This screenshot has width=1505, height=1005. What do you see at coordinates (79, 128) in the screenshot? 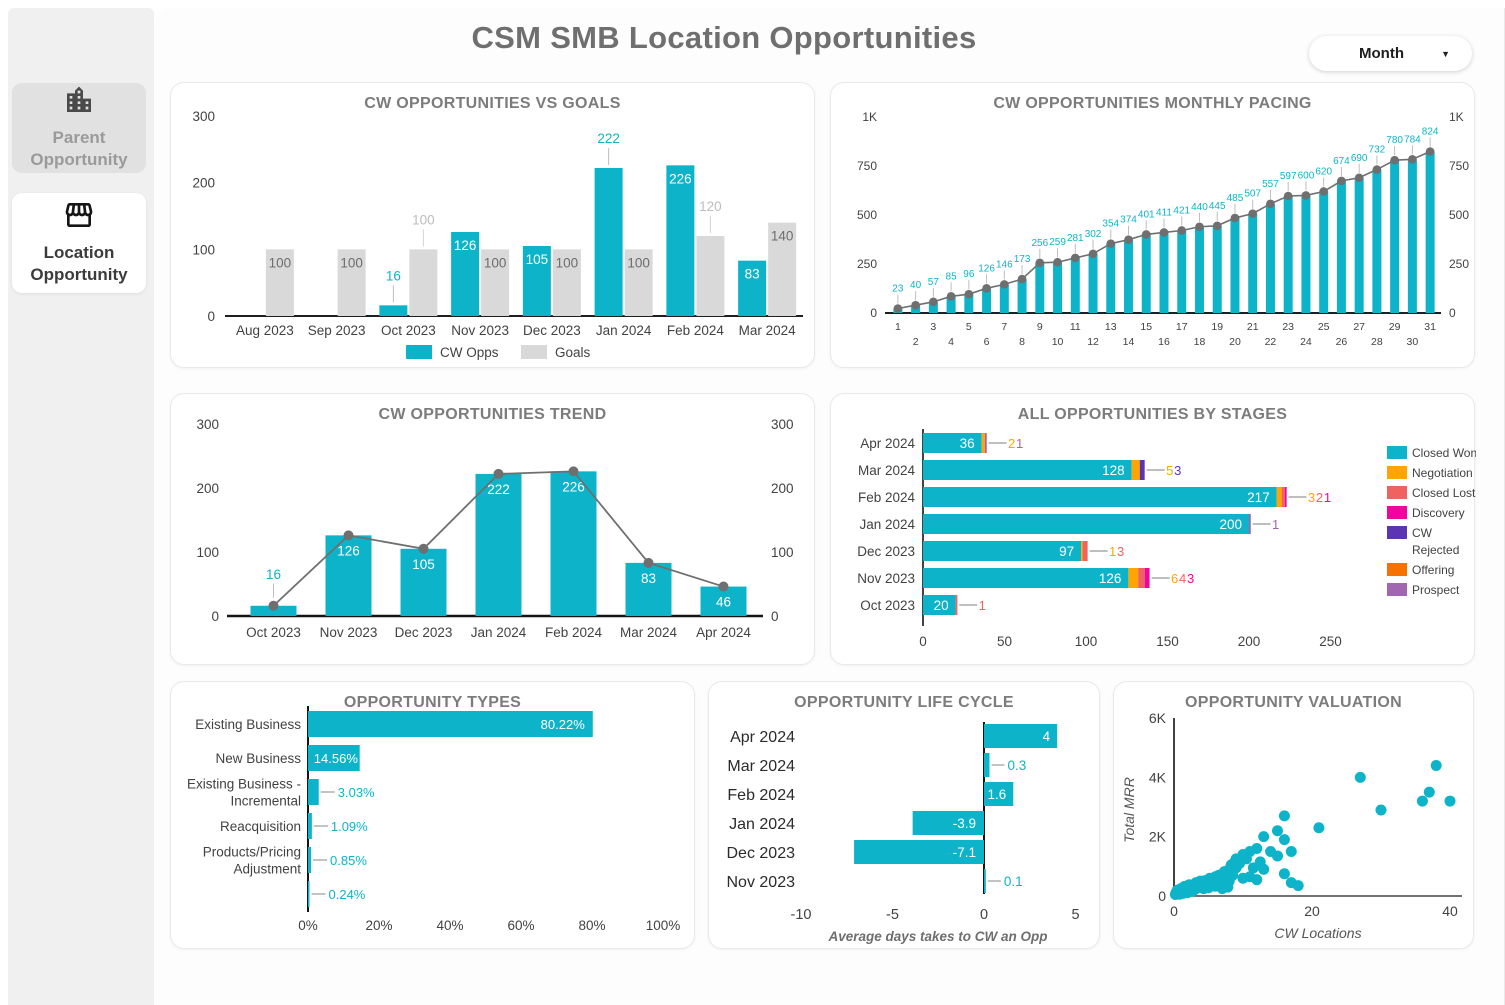
I see `sidebar-item-parent-opportunity: Parent Opportunity` at bounding box center [79, 128].